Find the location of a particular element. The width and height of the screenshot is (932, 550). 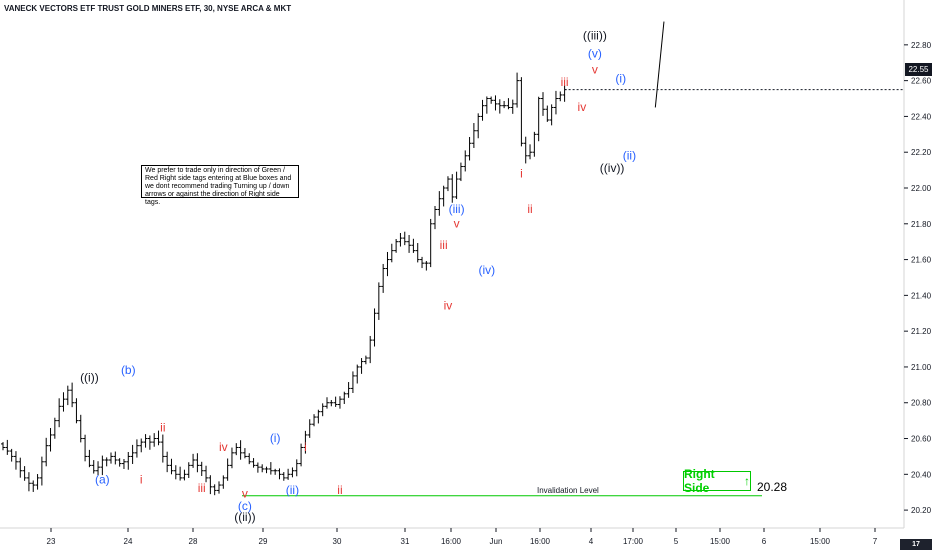

time-tick-label: 17:00 is located at coordinates (633, 541).